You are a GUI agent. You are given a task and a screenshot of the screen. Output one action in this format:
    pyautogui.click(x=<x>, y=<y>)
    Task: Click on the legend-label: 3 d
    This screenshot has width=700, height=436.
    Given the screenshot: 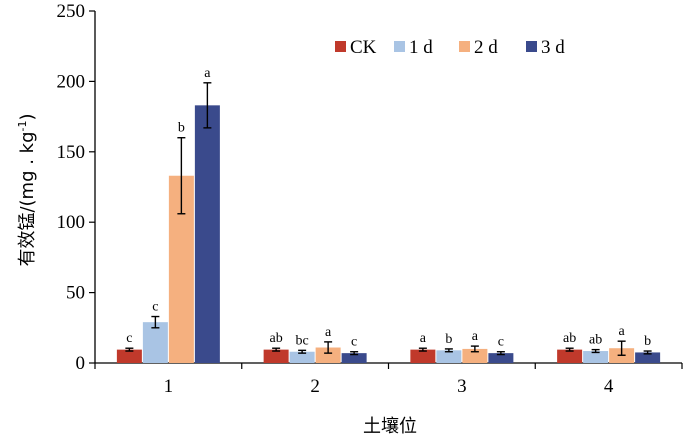 What is the action you would take?
    pyautogui.click(x=553, y=47)
    